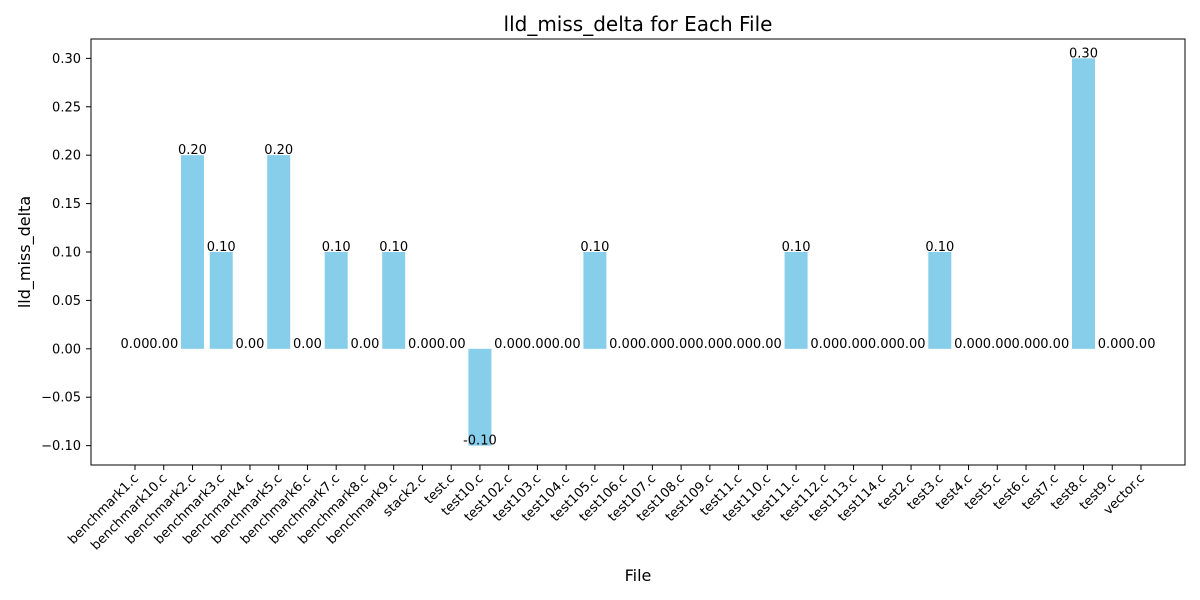 The width and height of the screenshot is (1200, 600). Describe the element at coordinates (66, 107) in the screenshot. I see `y-tick-label: 0.25` at that location.